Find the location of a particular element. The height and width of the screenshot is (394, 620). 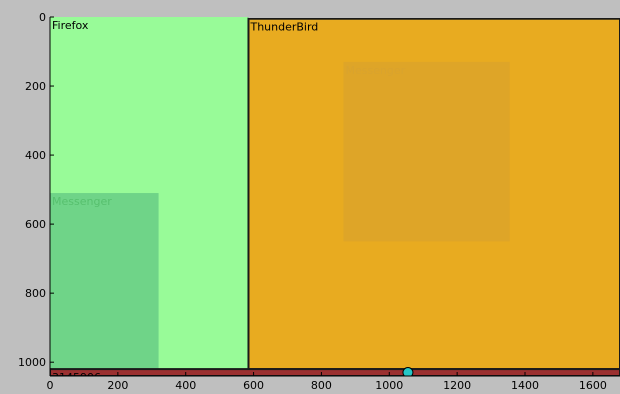

x-tick-label: 1600 is located at coordinates (593, 385).